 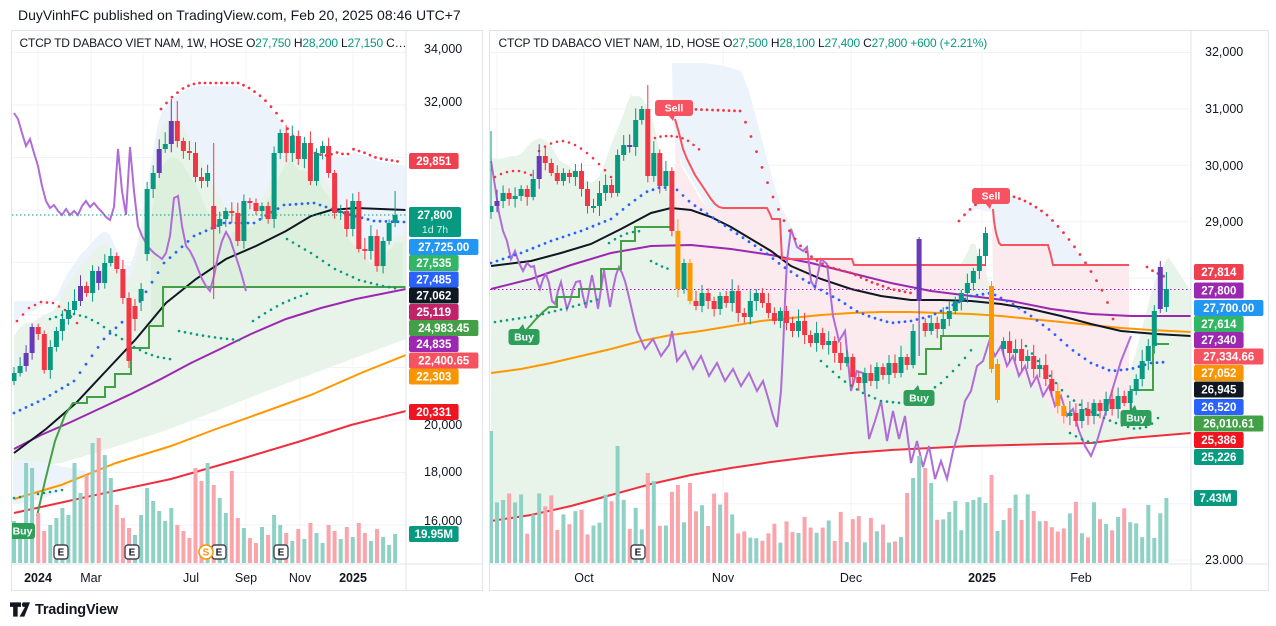 I want to click on svg-text: 34,000, so click(x=443, y=49).